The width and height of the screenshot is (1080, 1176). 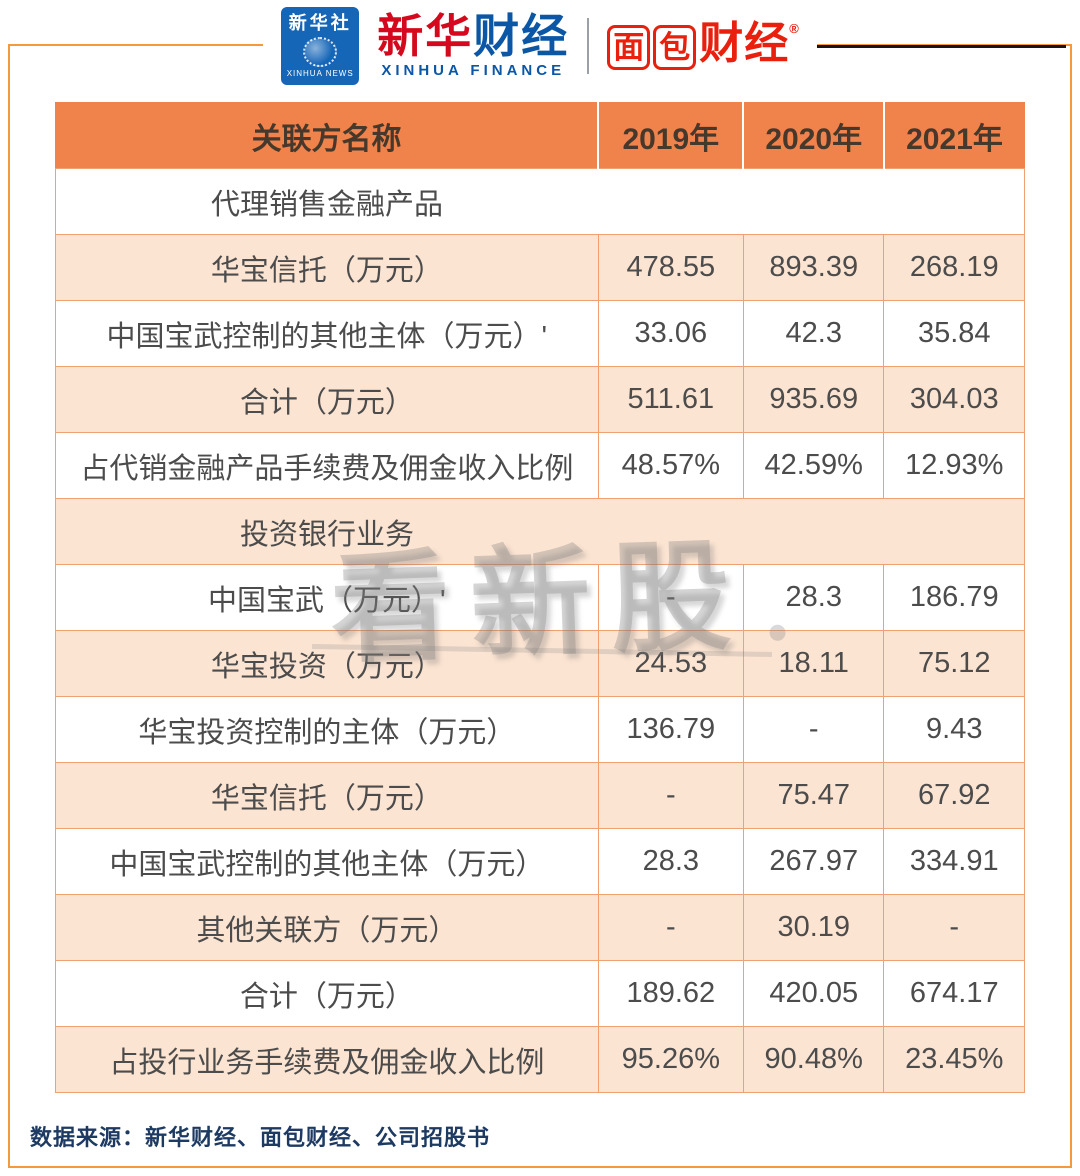 What do you see at coordinates (320, 73) in the screenshot?
I see `xinhua-news-en-label: XINHUA NEWS` at bounding box center [320, 73].